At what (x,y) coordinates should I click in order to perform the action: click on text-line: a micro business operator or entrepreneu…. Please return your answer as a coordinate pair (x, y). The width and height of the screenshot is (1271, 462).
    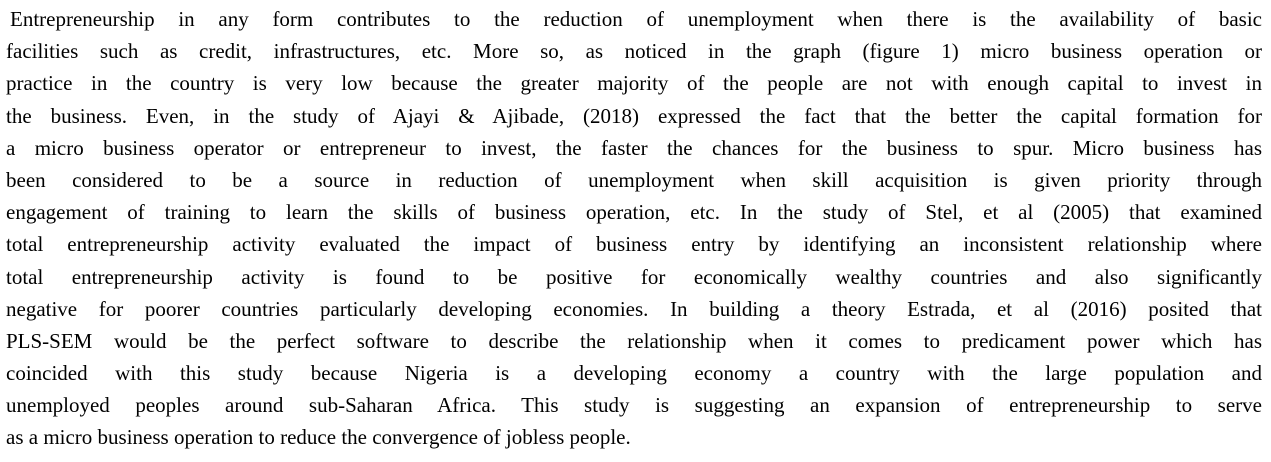
    Looking at the image, I should click on (634, 147).